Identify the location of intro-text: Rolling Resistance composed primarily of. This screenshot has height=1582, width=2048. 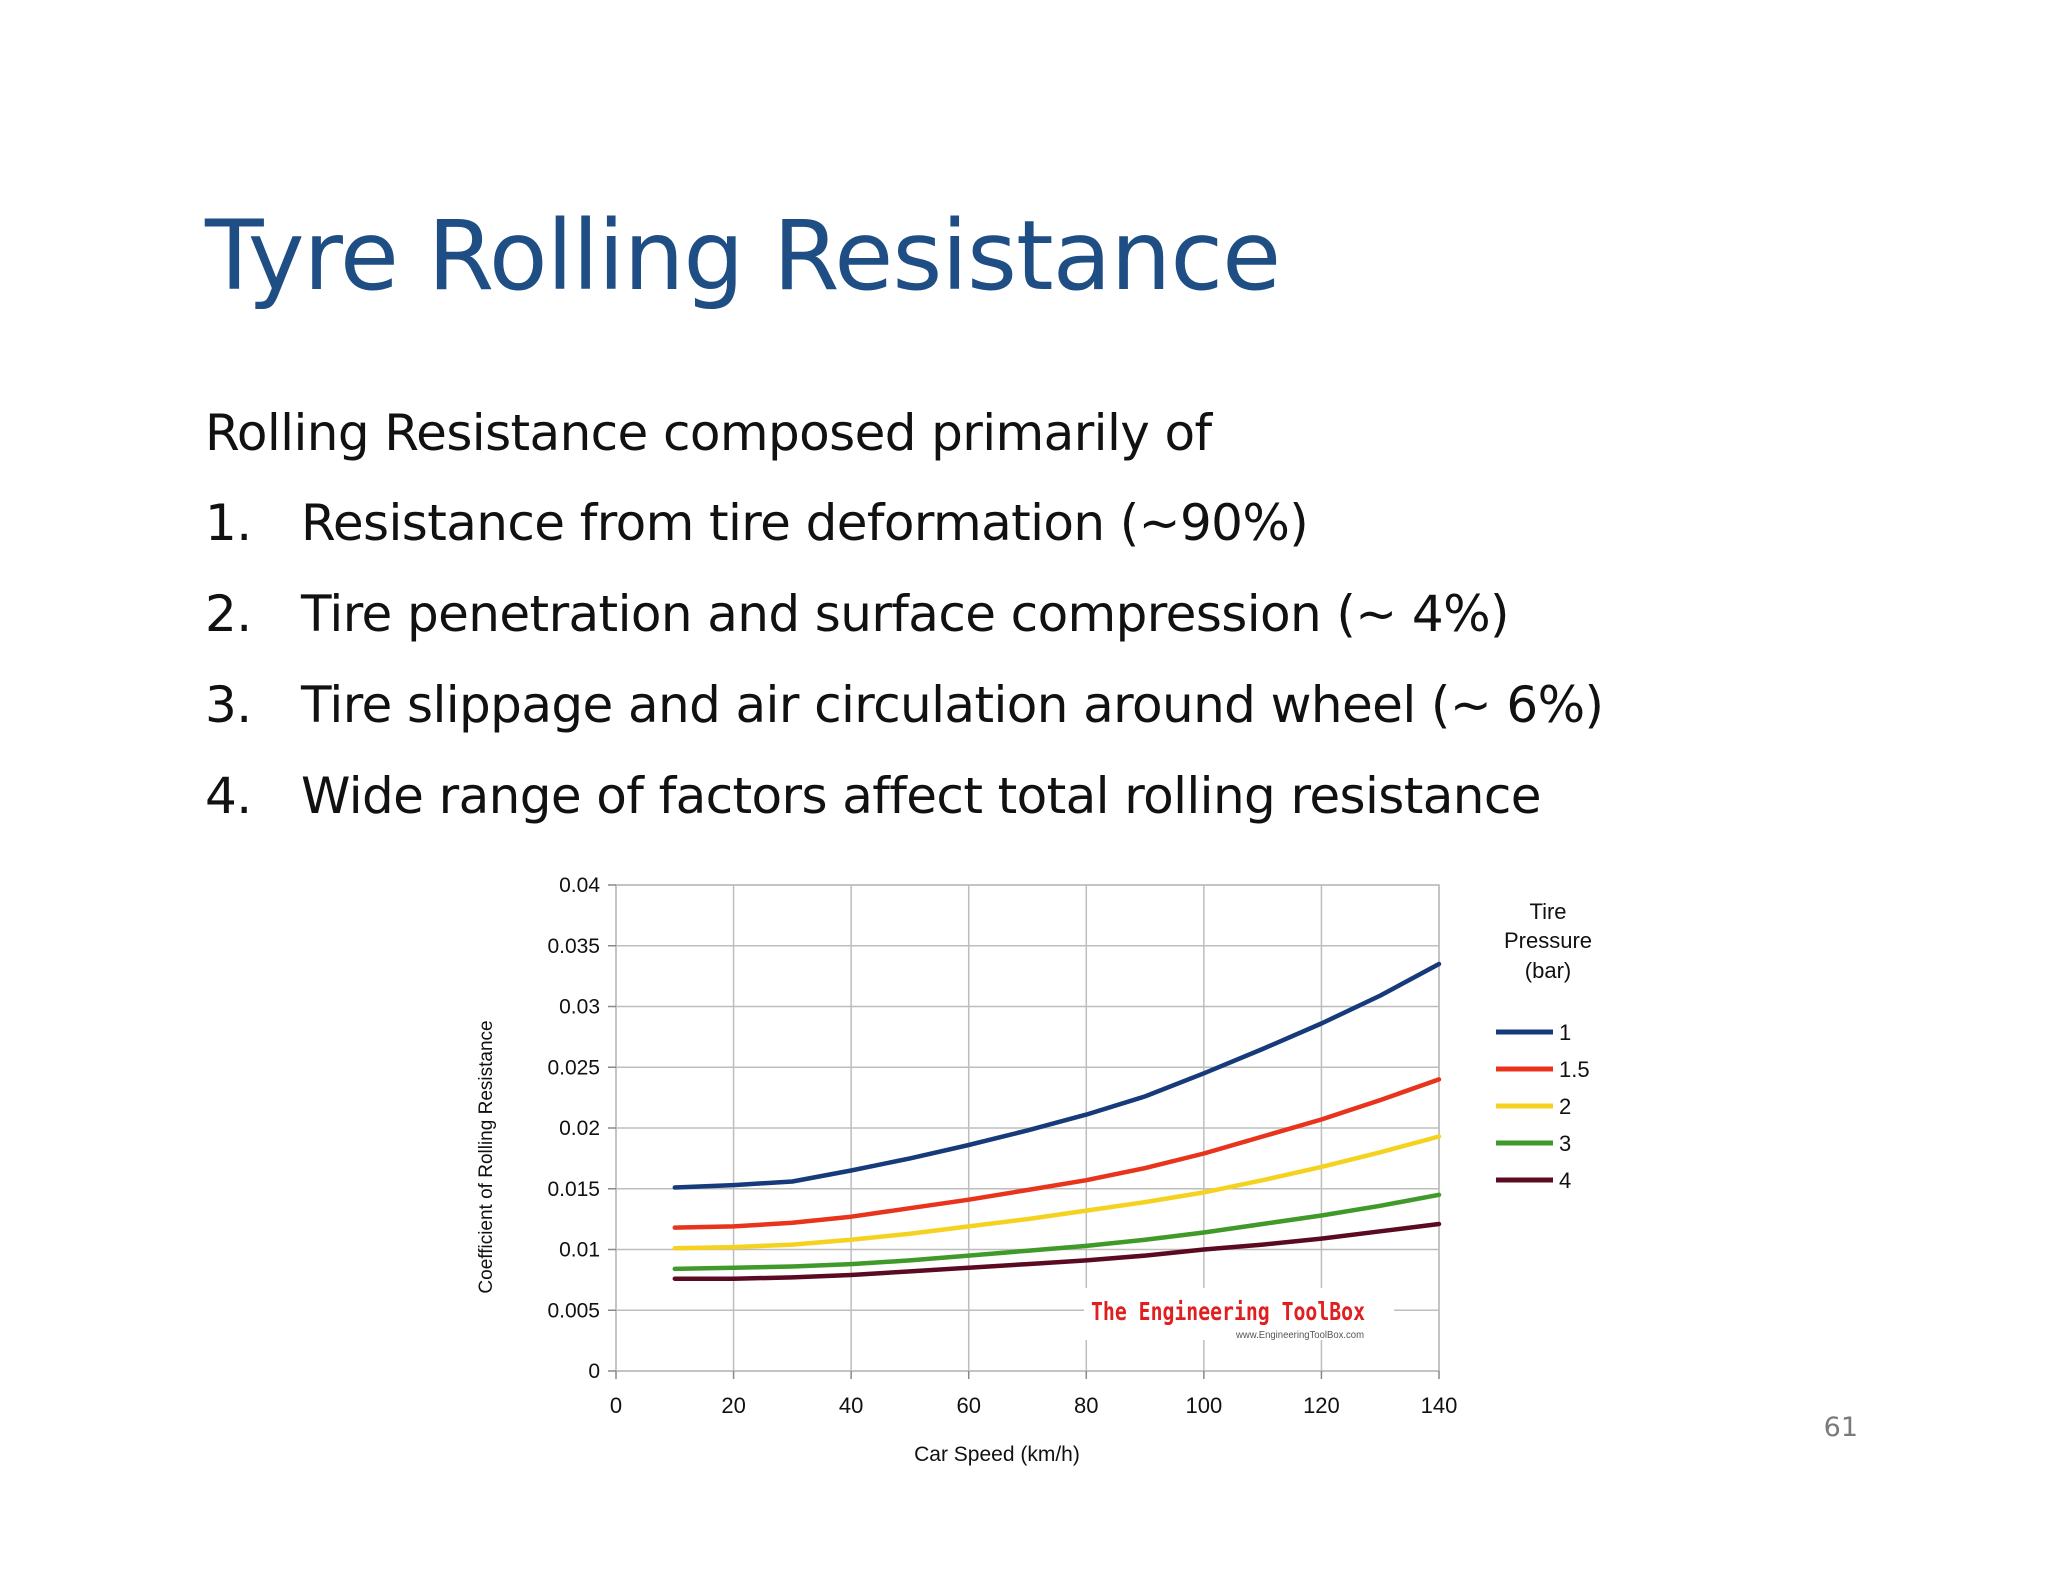
(708, 433).